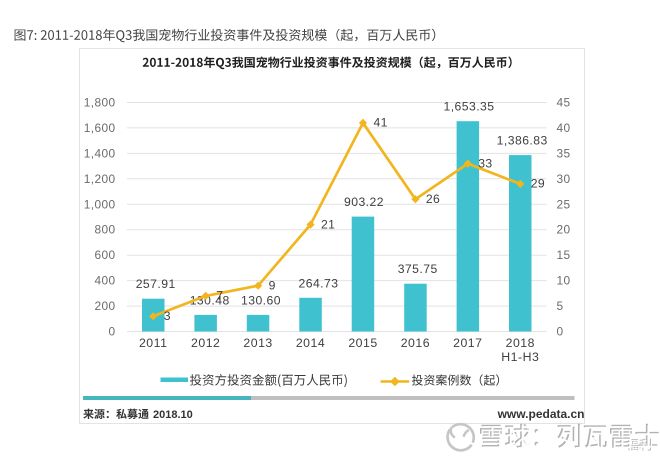 The width and height of the screenshot is (660, 459). I want to click on svg-text: 9, so click(272, 286).